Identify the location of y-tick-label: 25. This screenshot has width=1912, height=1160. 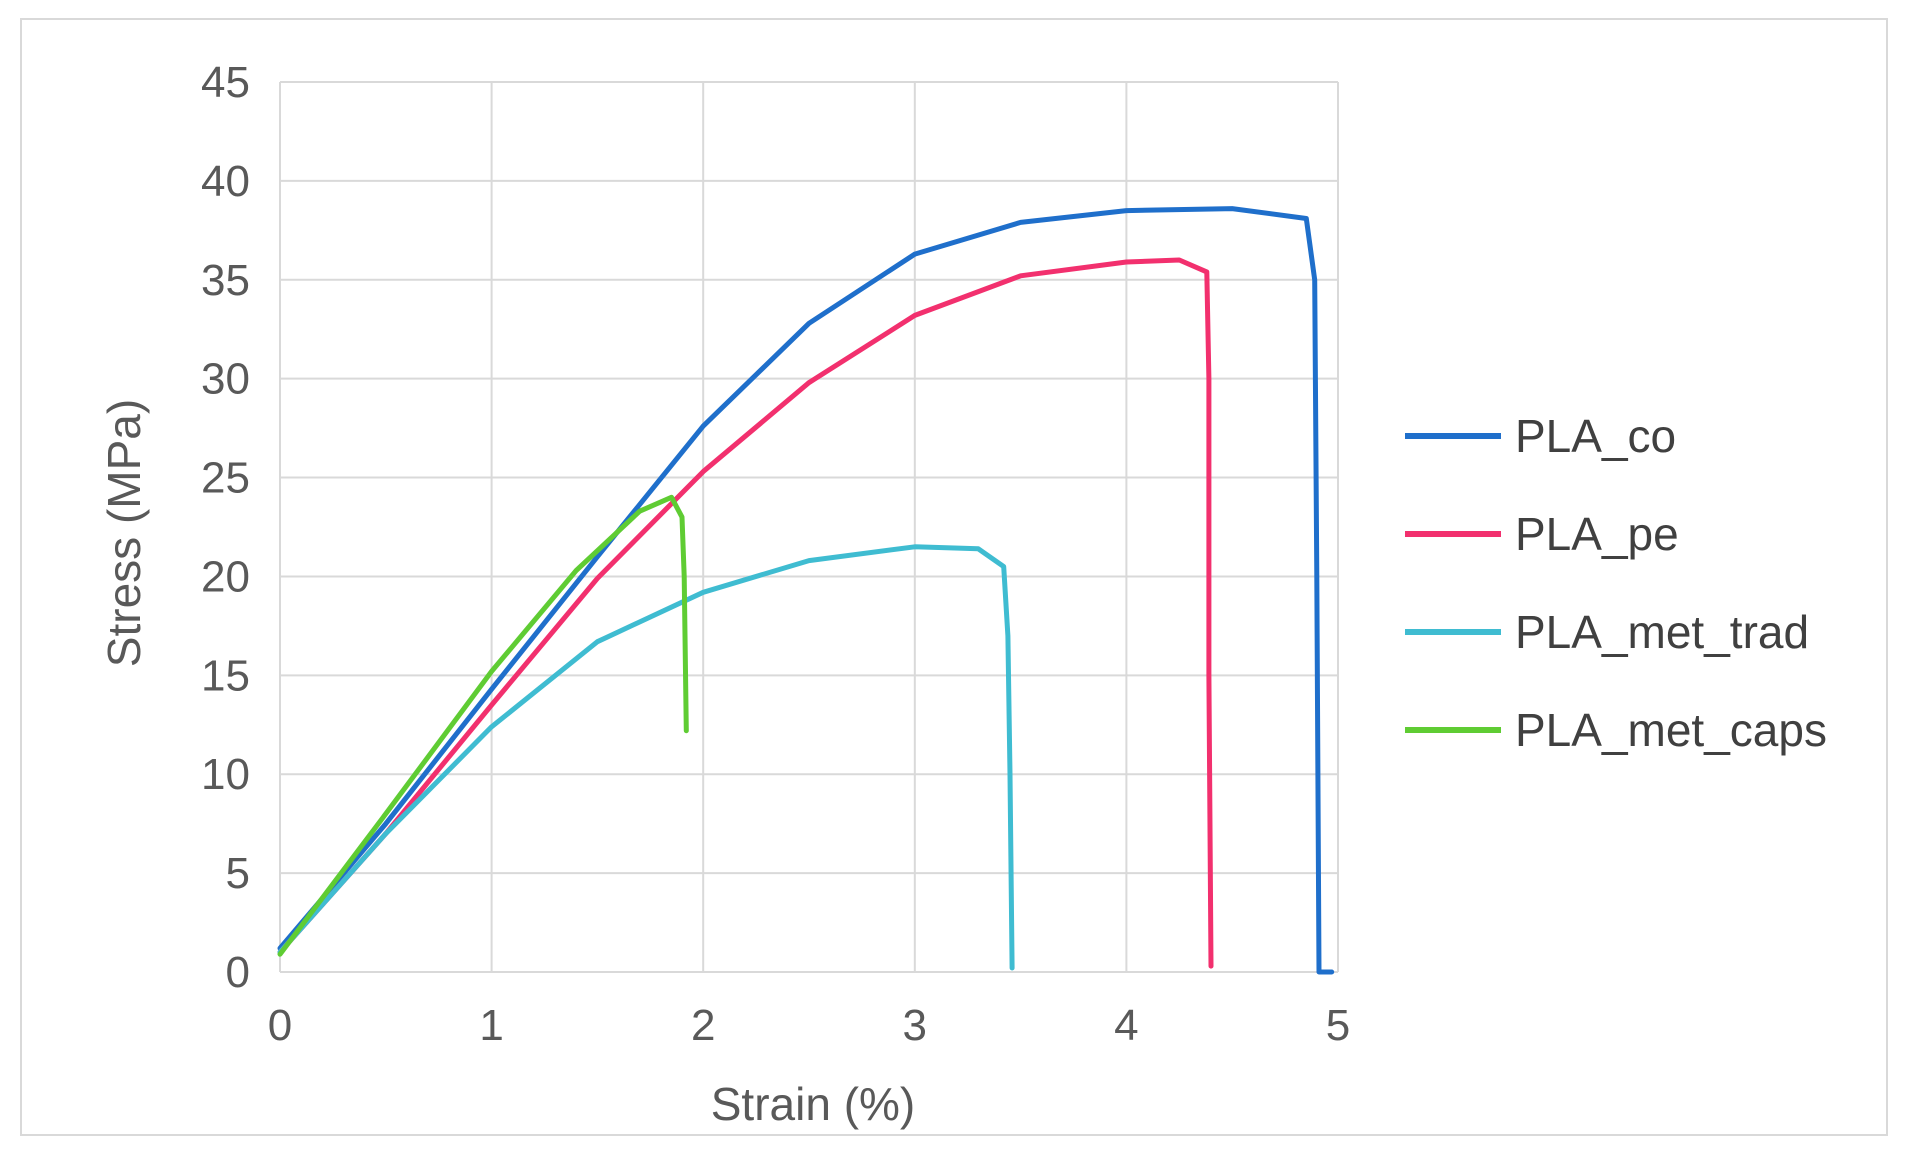
(225, 478).